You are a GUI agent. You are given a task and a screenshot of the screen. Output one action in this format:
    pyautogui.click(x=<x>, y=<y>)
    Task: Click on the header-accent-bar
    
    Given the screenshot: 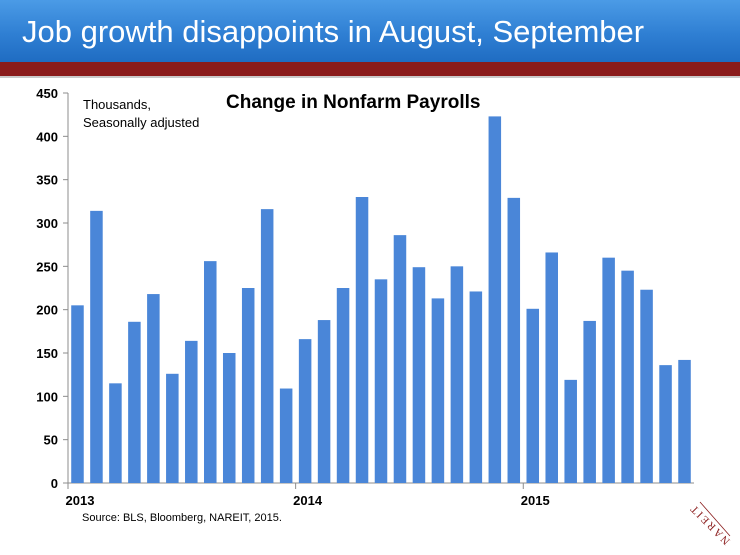 What is the action you would take?
    pyautogui.click(x=370, y=69)
    